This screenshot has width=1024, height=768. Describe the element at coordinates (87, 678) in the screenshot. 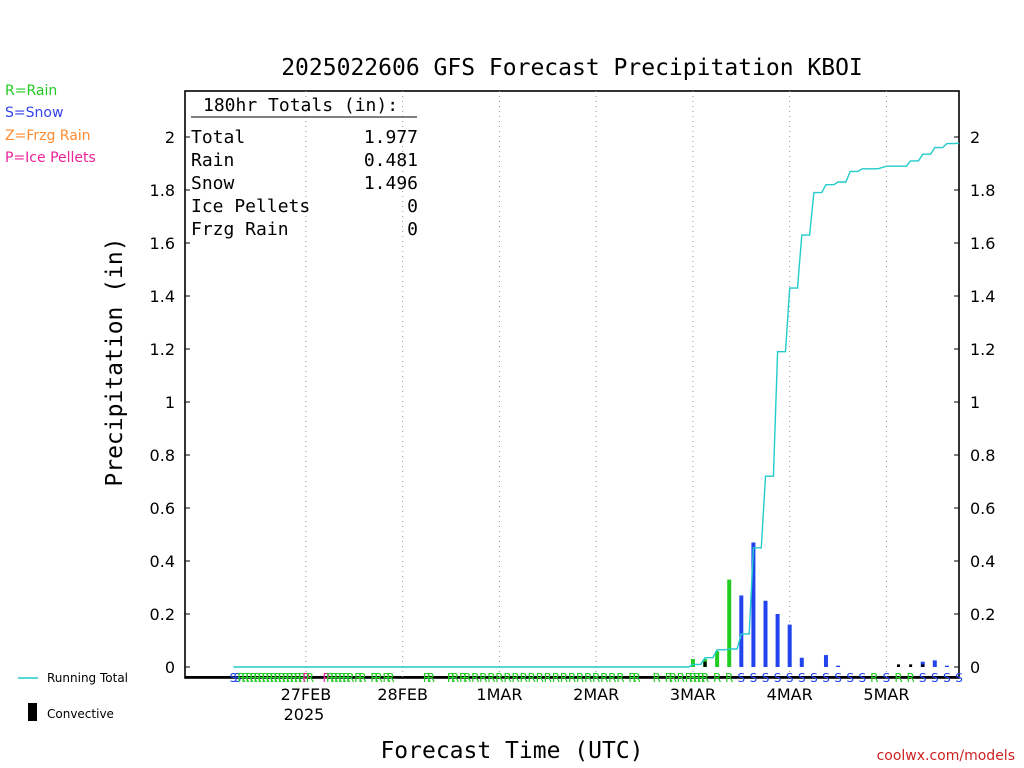

I see `running-total-legend-label: Running Total` at that location.